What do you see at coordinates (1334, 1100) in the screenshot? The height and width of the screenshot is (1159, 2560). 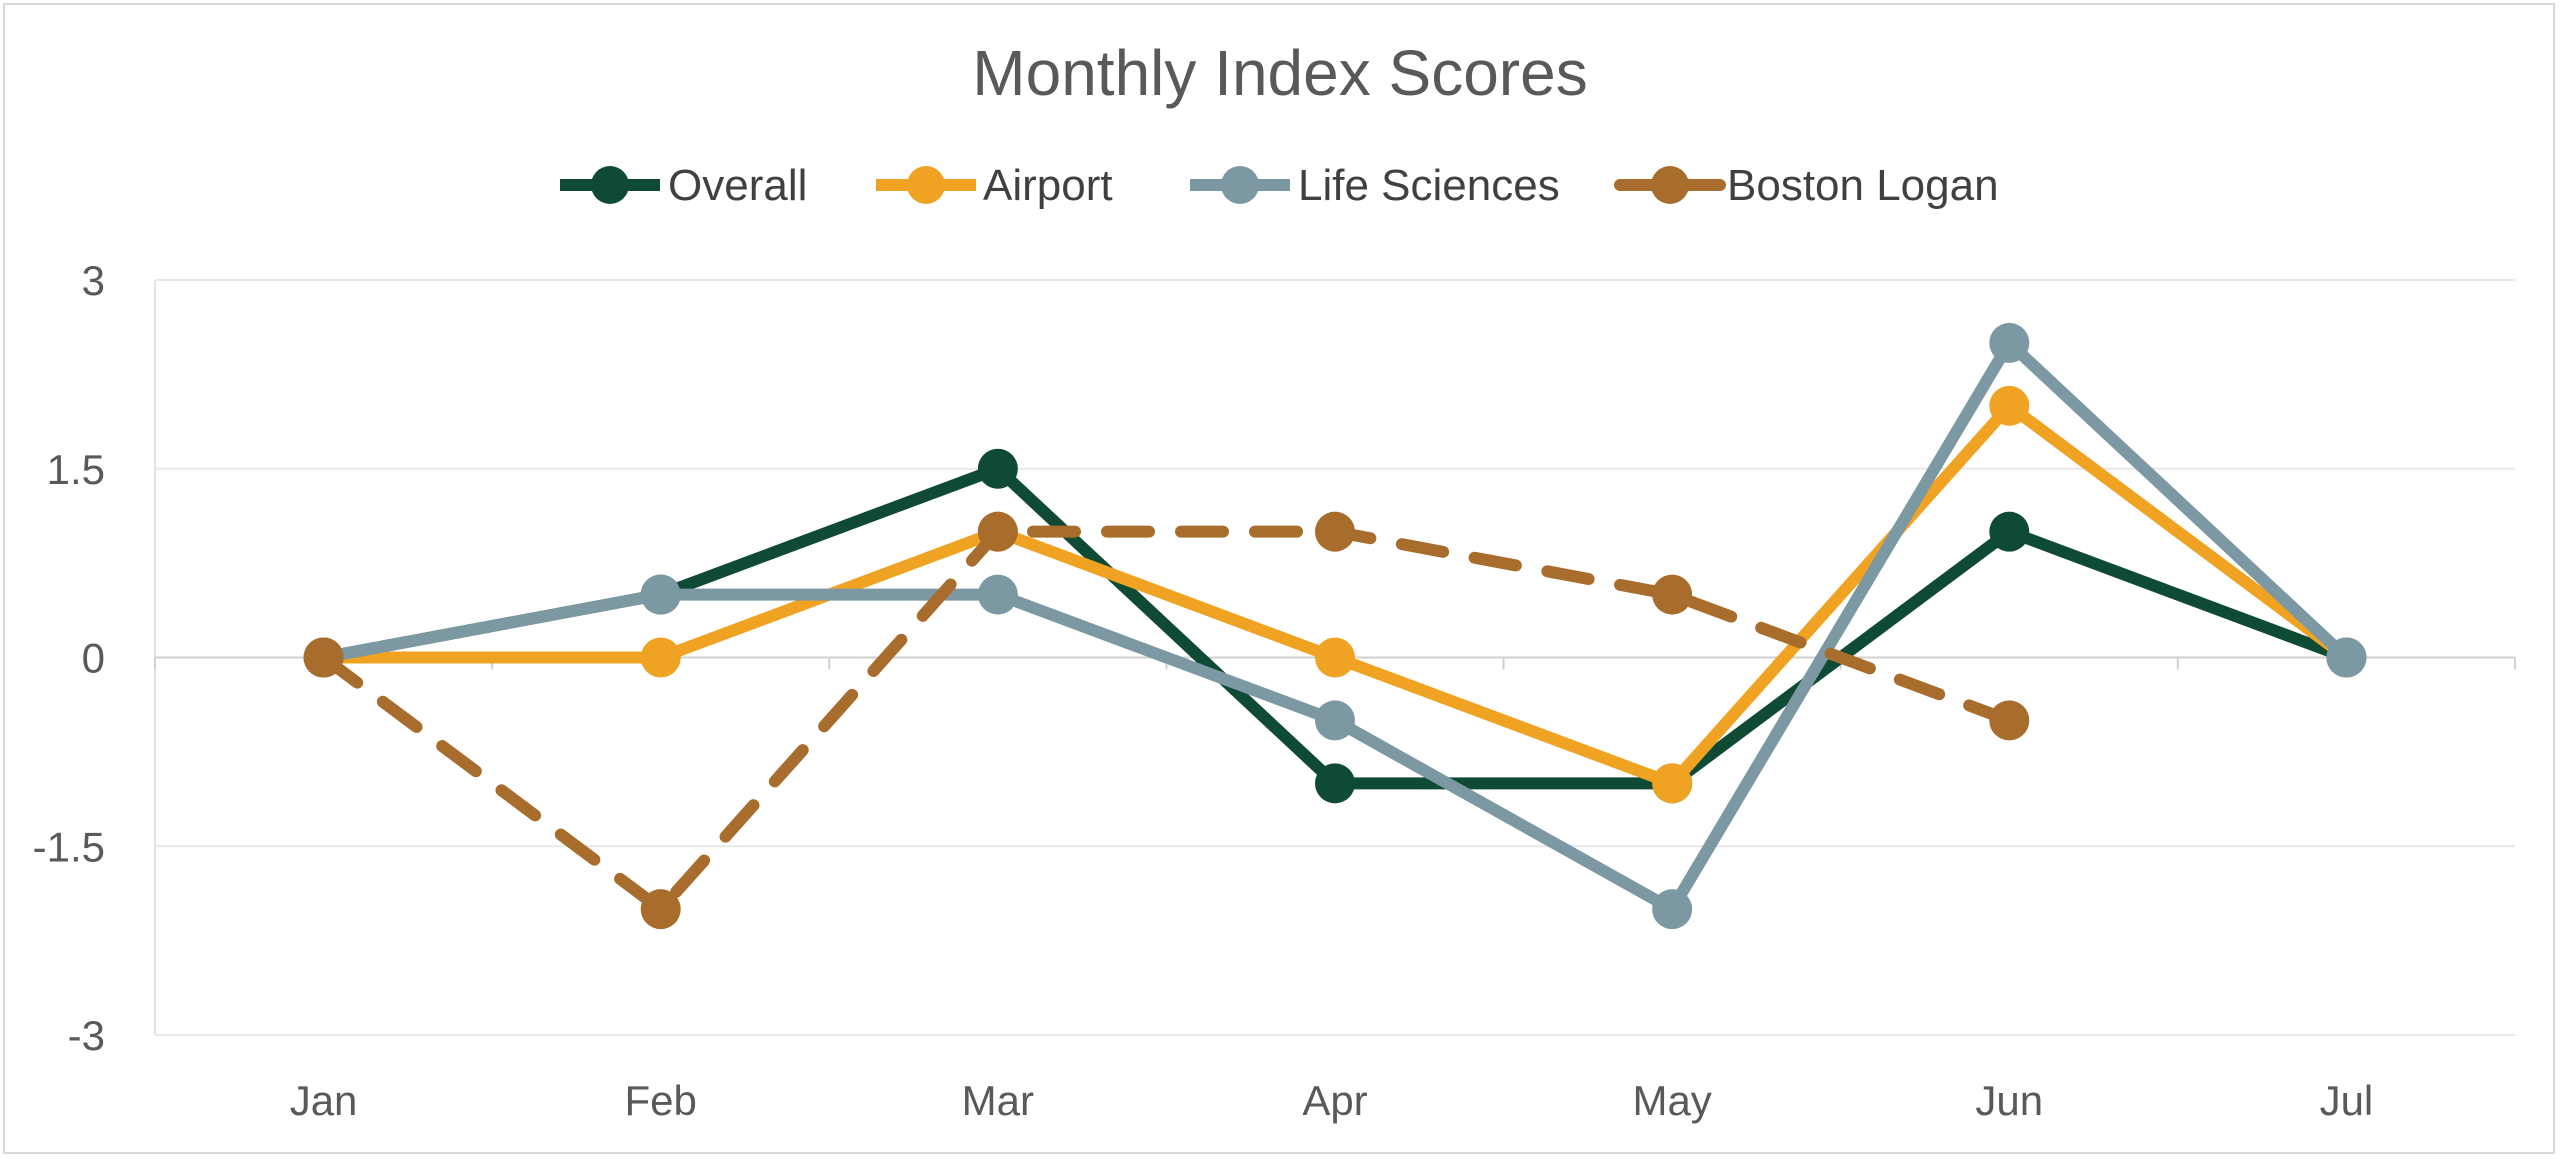 I see `x-tick-label: Apr` at bounding box center [1334, 1100].